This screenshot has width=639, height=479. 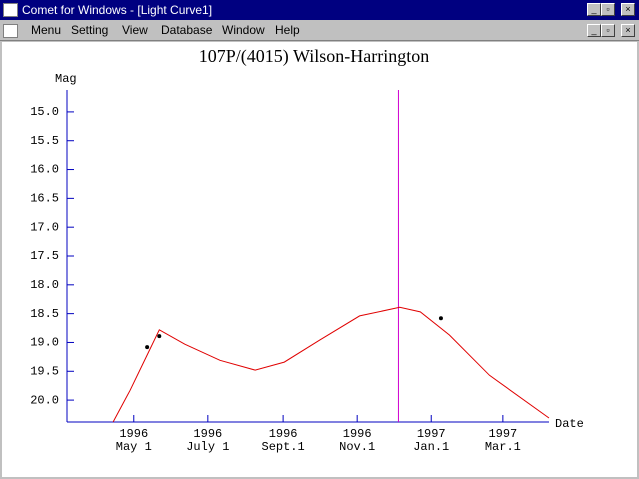 What do you see at coordinates (314, 56) in the screenshot?
I see `chart-title: 107P/(4015) Wilson-Harrington` at bounding box center [314, 56].